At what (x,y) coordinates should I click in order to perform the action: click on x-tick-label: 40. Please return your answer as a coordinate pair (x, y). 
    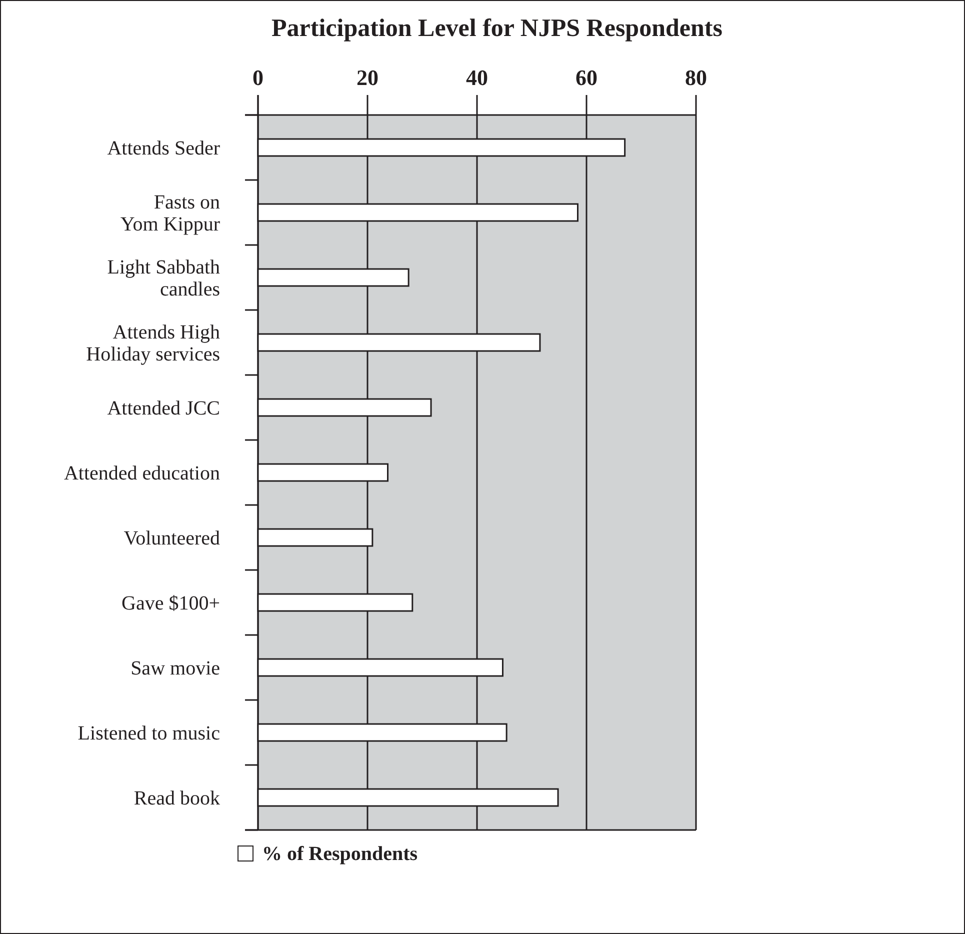
    Looking at the image, I should click on (477, 77).